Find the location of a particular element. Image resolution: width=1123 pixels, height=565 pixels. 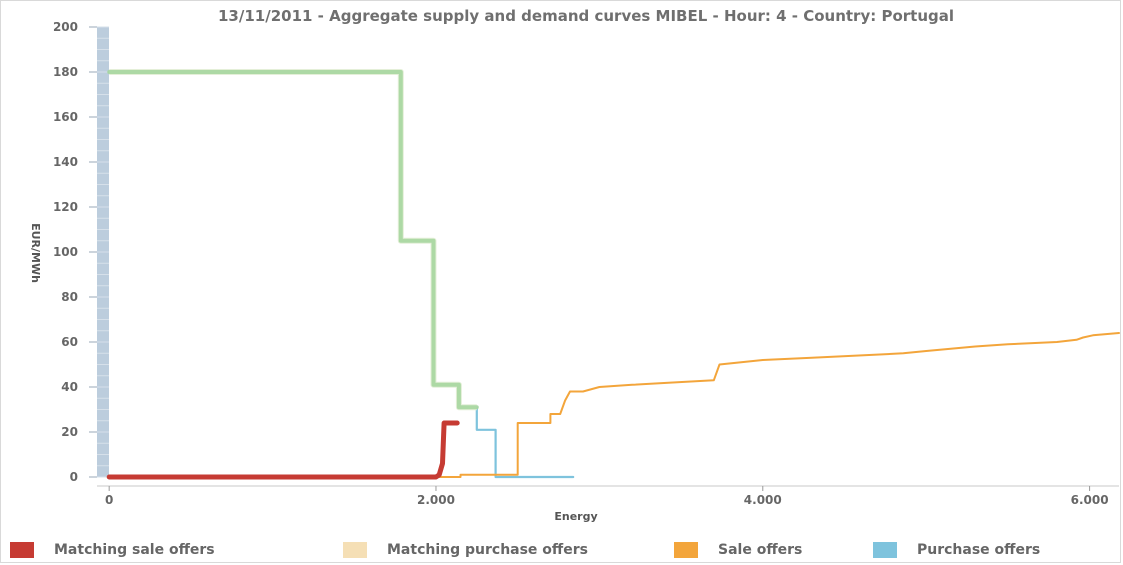

legend-swatch-matching-purchase-offers is located at coordinates (355, 550).